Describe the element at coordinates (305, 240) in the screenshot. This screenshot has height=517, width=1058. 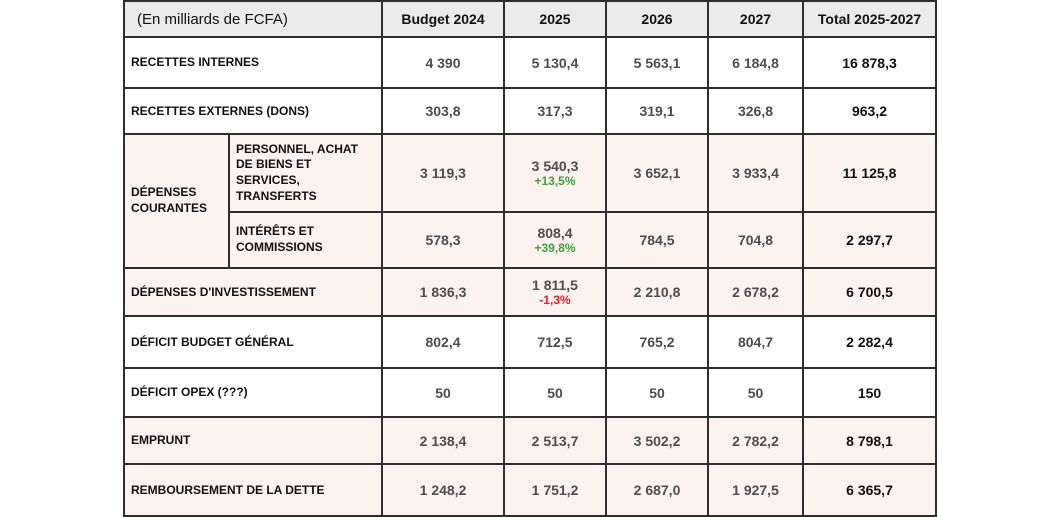
I see `sub-row-label: INTÉRÊTS ET COMMISSIONS` at that location.